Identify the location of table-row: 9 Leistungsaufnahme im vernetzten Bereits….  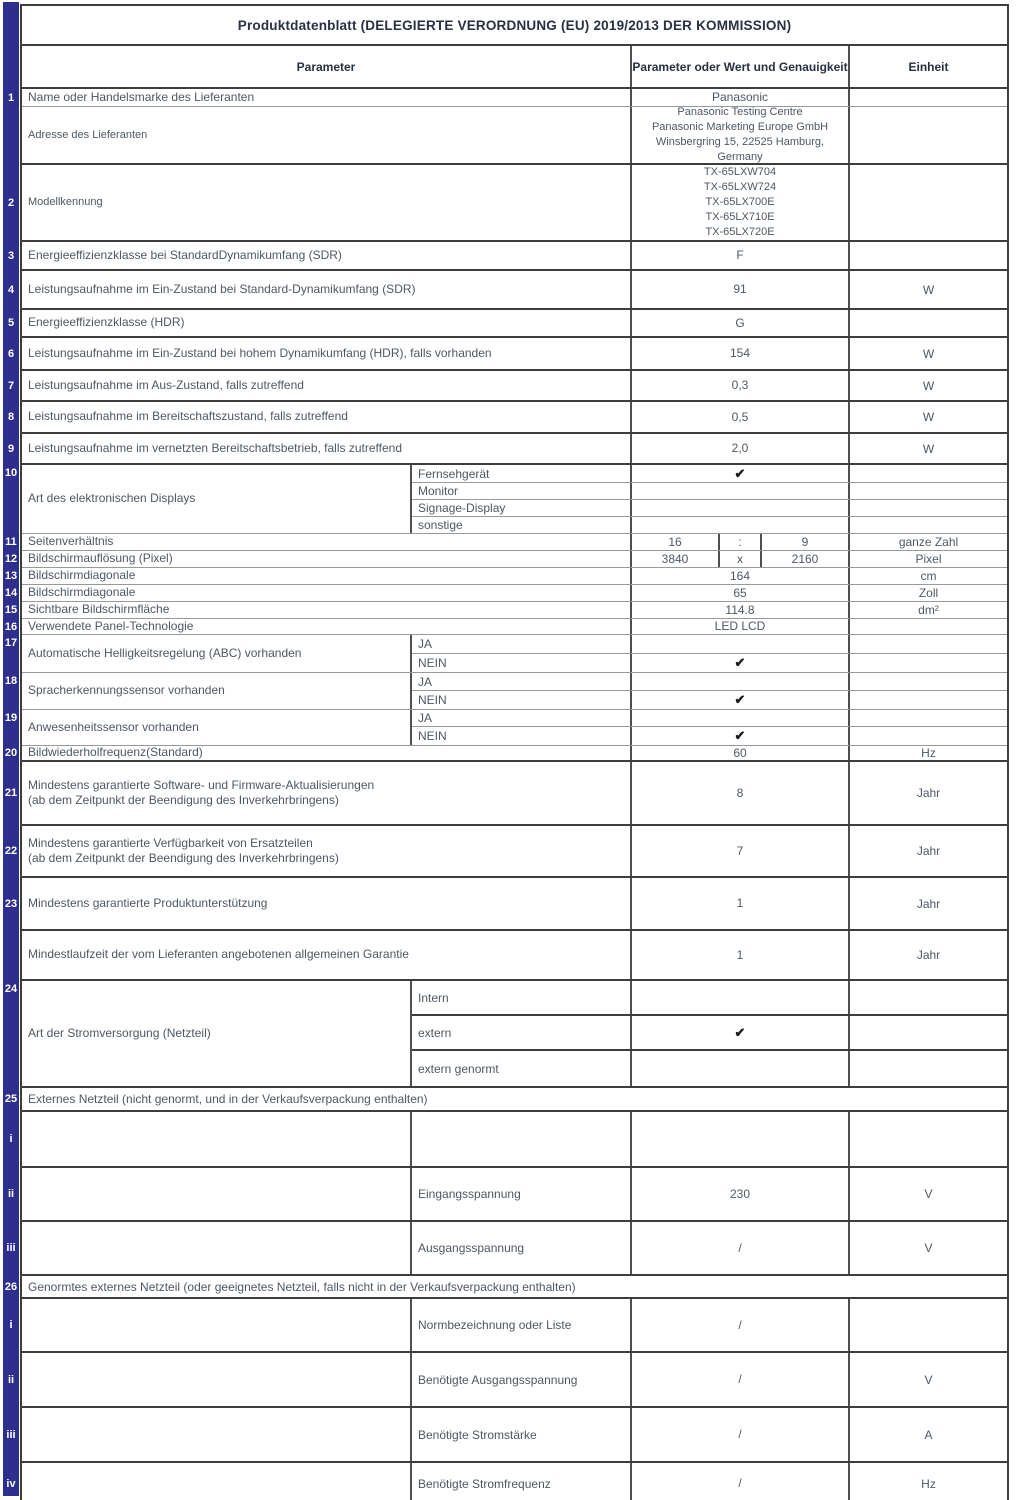
(507, 449).